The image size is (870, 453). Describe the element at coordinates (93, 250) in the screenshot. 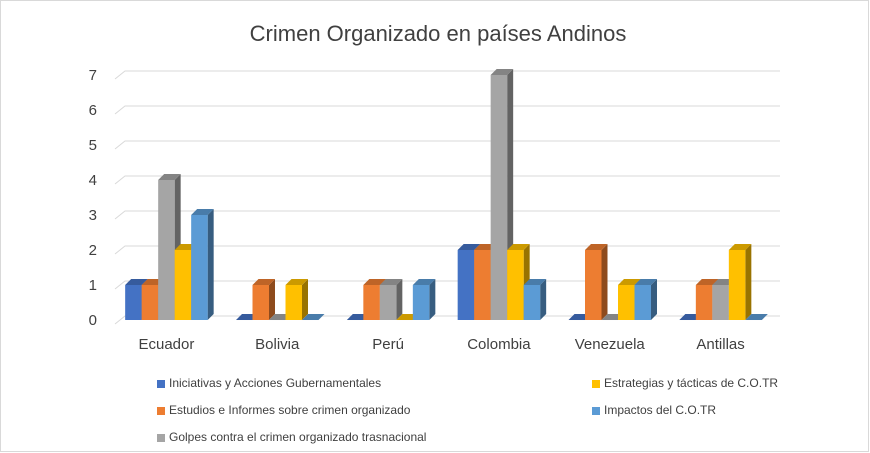

I see `y-tick-label: 2` at that location.